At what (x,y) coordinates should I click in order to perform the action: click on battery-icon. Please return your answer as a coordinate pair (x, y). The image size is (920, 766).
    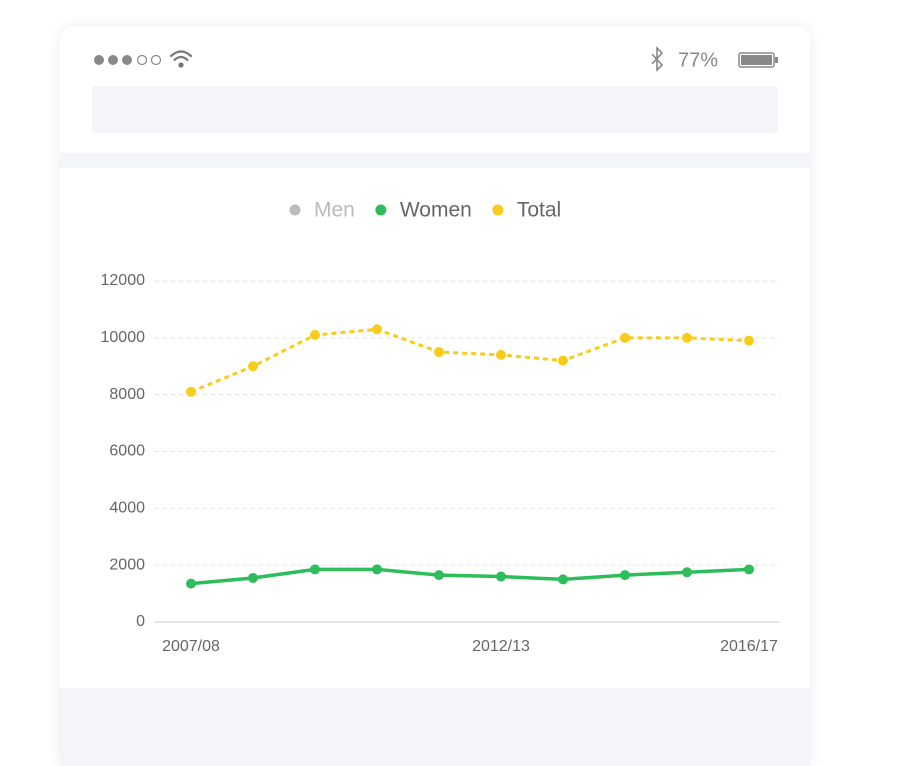
    Looking at the image, I should click on (756, 60).